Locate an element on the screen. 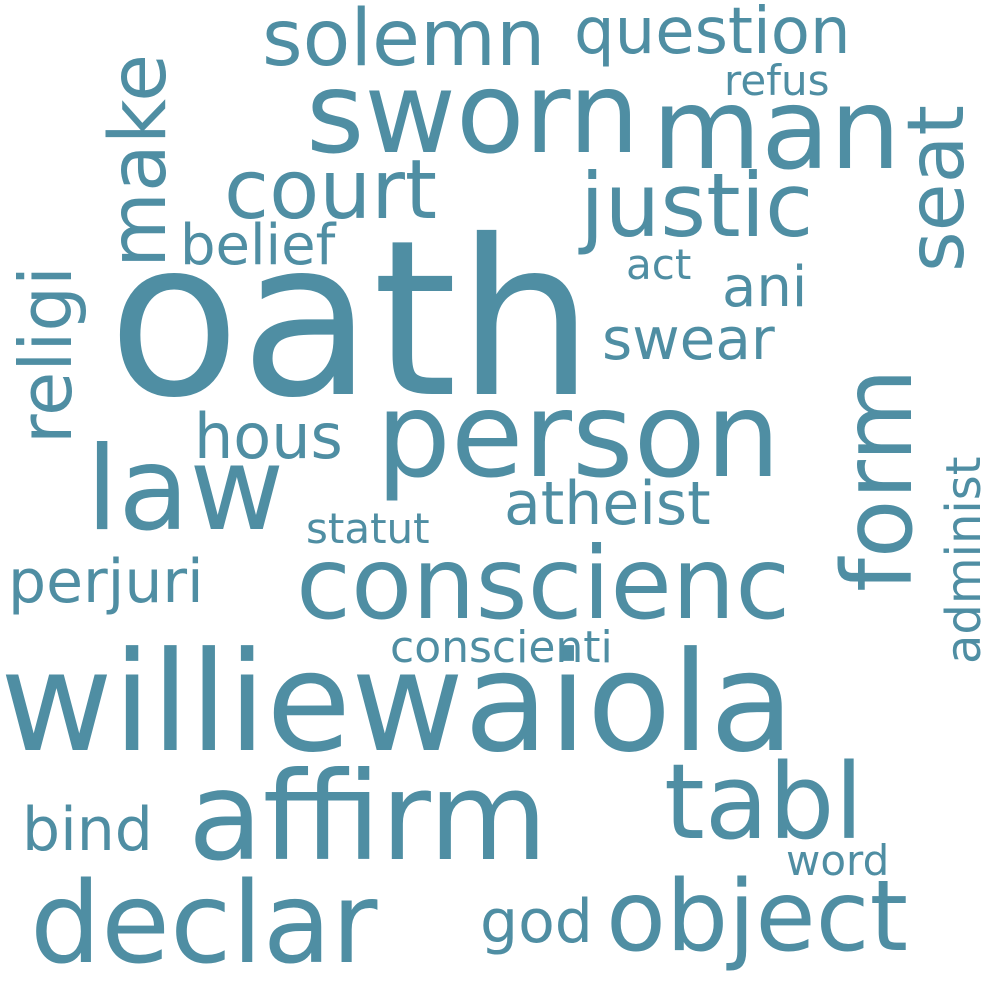 This screenshot has width=1000, height=1000. word-law: law is located at coordinates (185, 489).